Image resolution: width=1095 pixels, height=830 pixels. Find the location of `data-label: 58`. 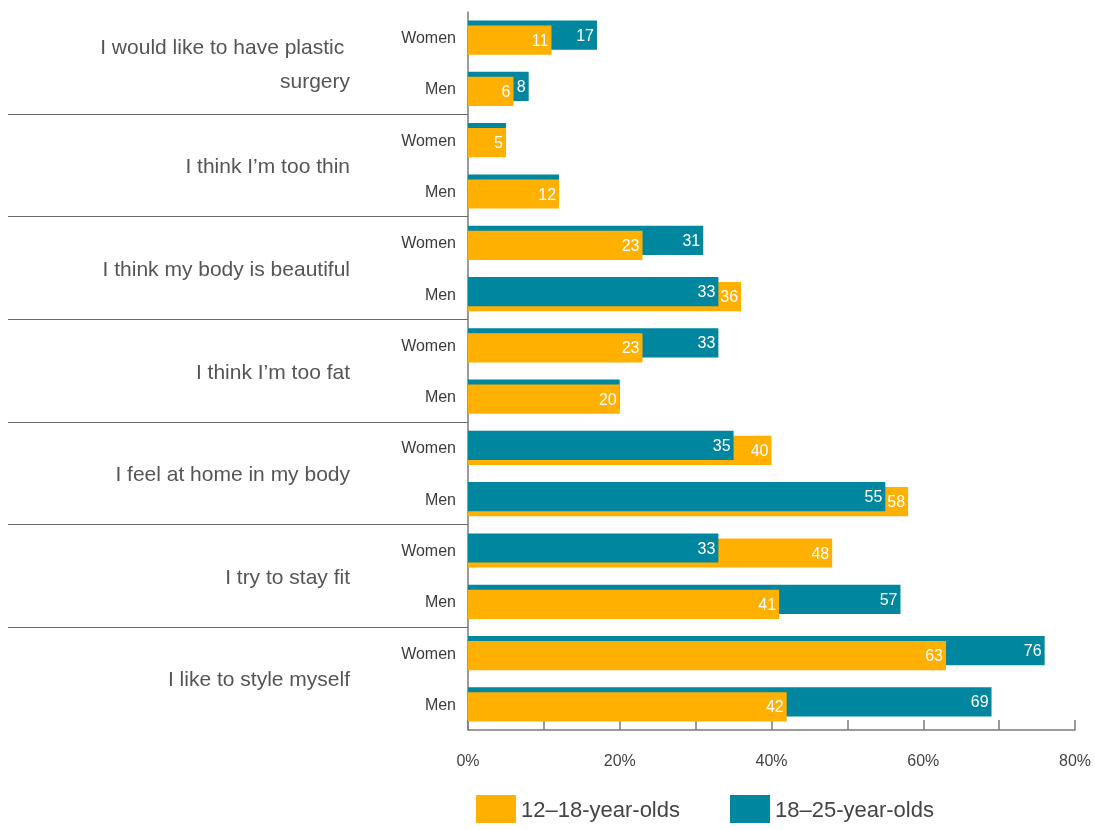

data-label: 58 is located at coordinates (896, 502).